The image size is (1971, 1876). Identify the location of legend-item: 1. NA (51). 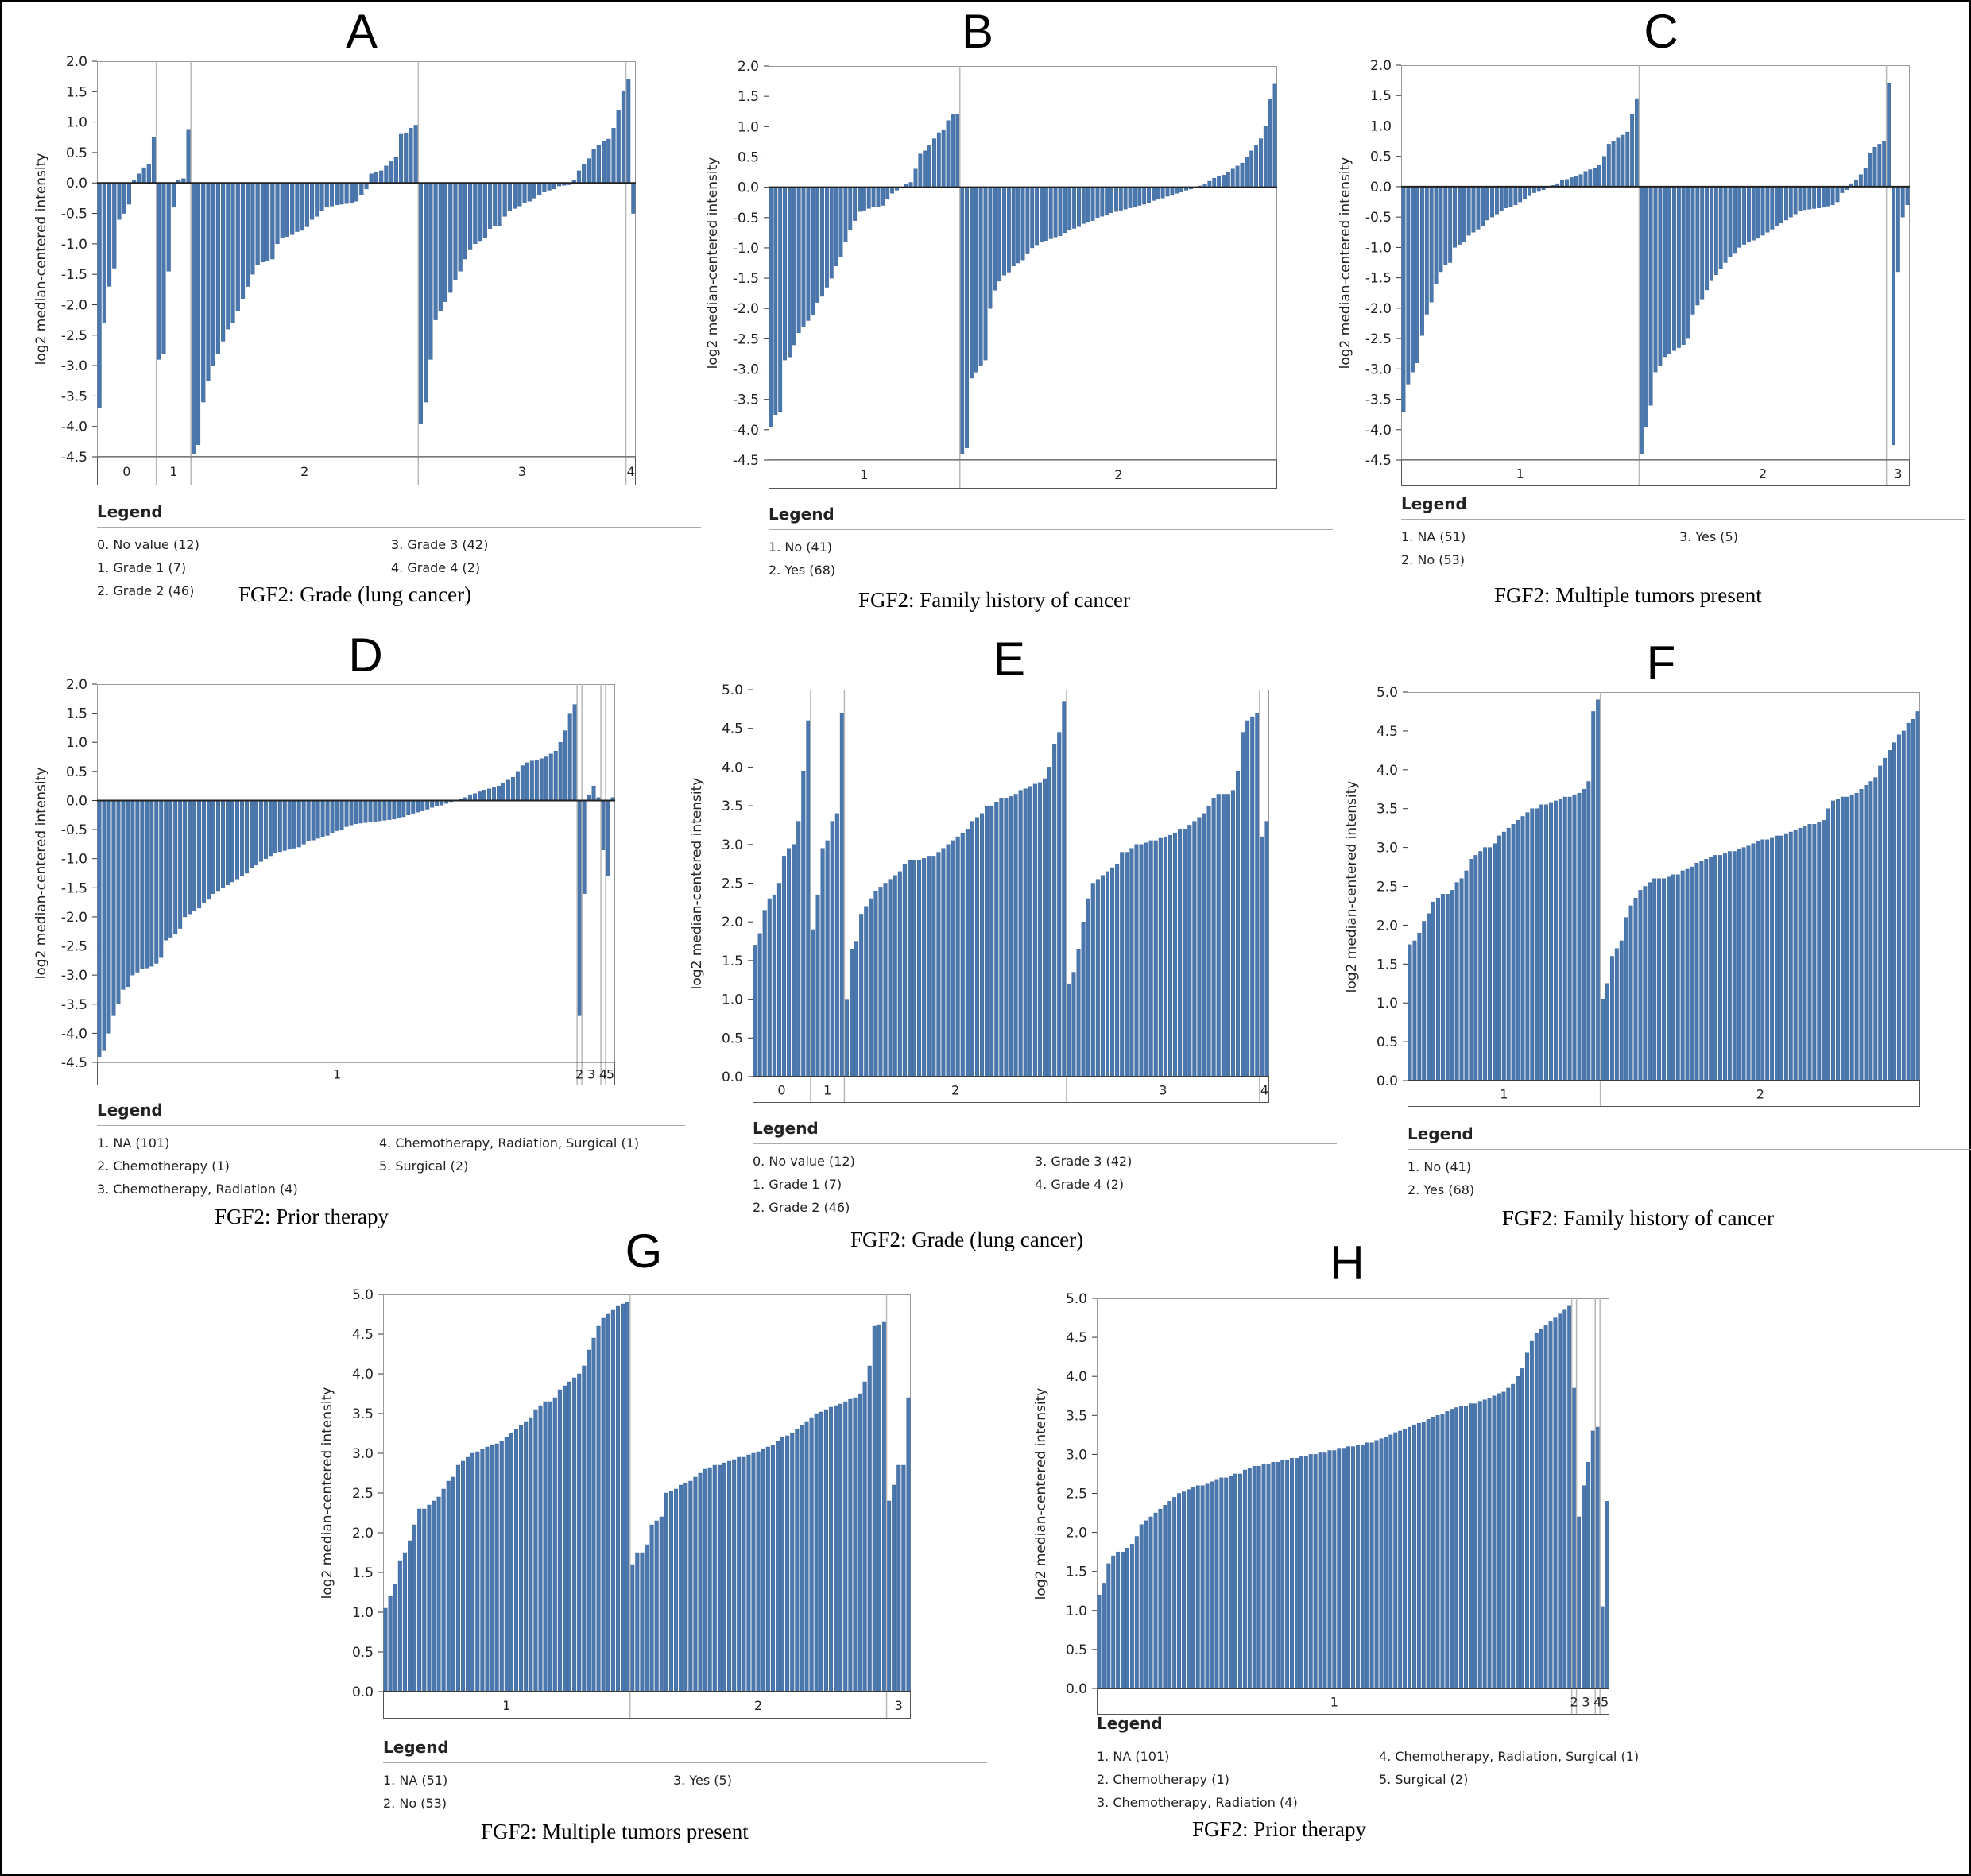
(1433, 536).